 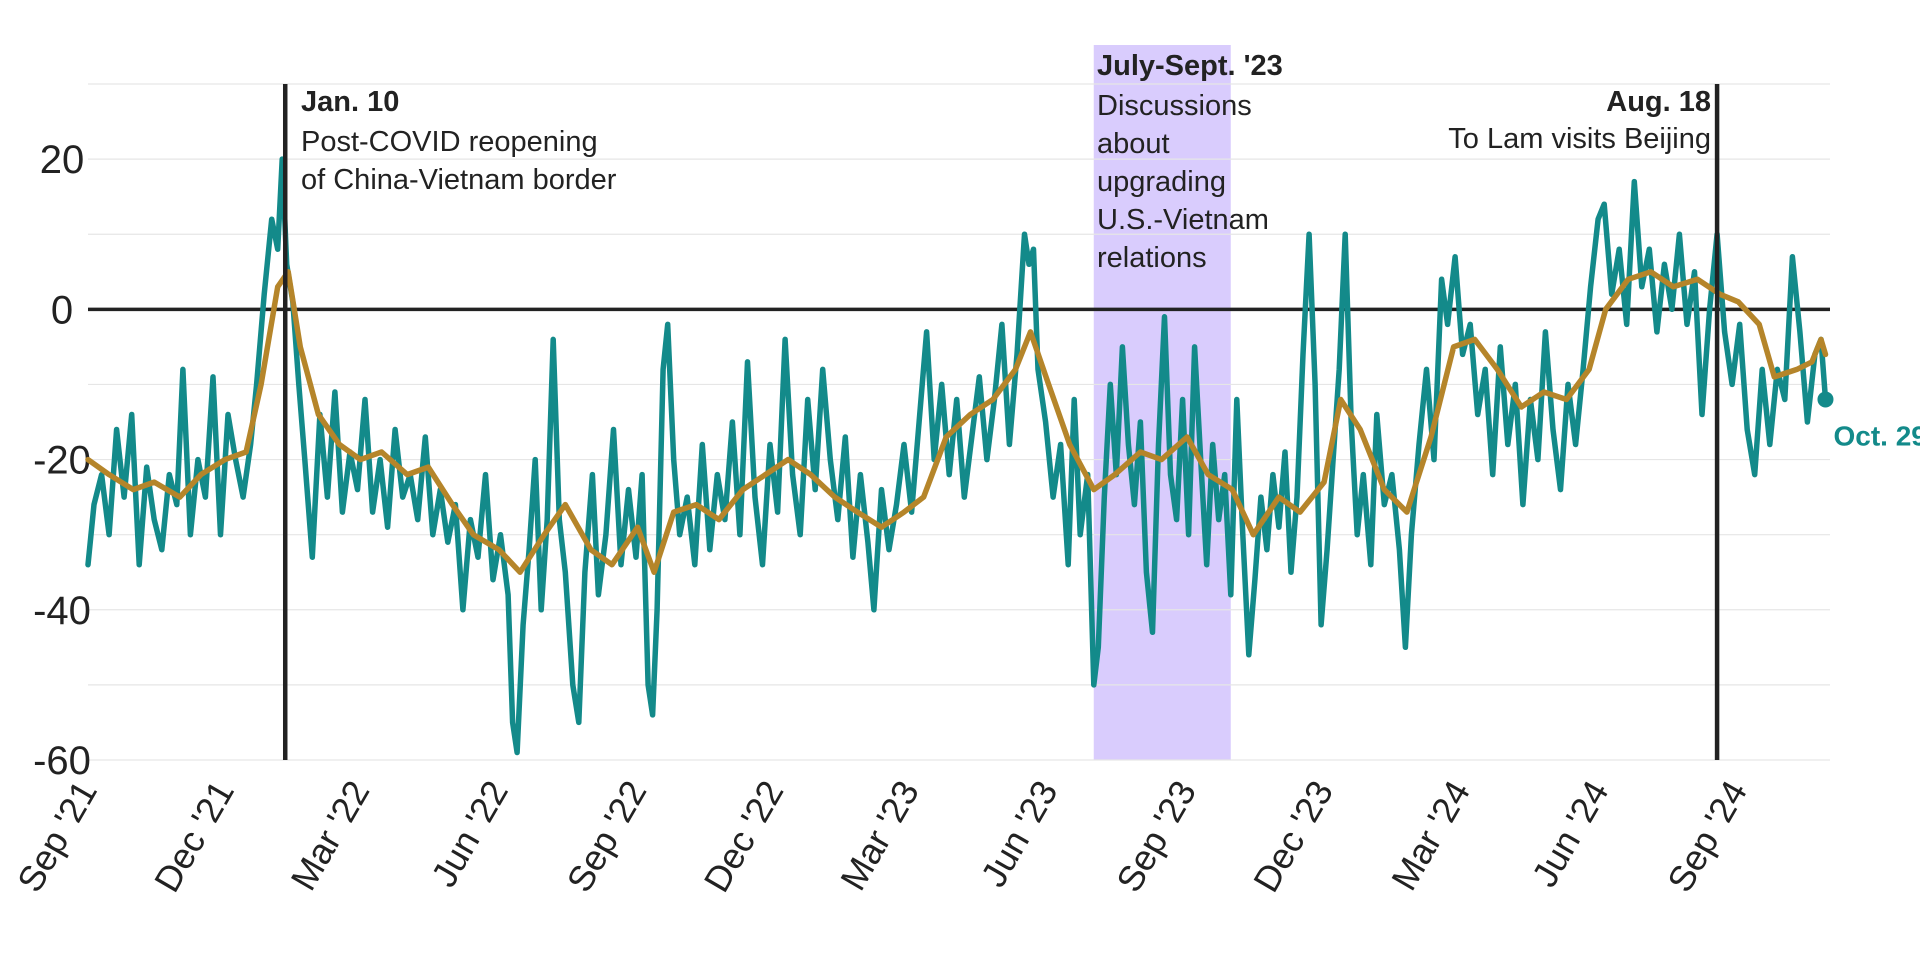 I want to click on annotation-jan10-line2: of China-Vietnam border, so click(x=459, y=180).